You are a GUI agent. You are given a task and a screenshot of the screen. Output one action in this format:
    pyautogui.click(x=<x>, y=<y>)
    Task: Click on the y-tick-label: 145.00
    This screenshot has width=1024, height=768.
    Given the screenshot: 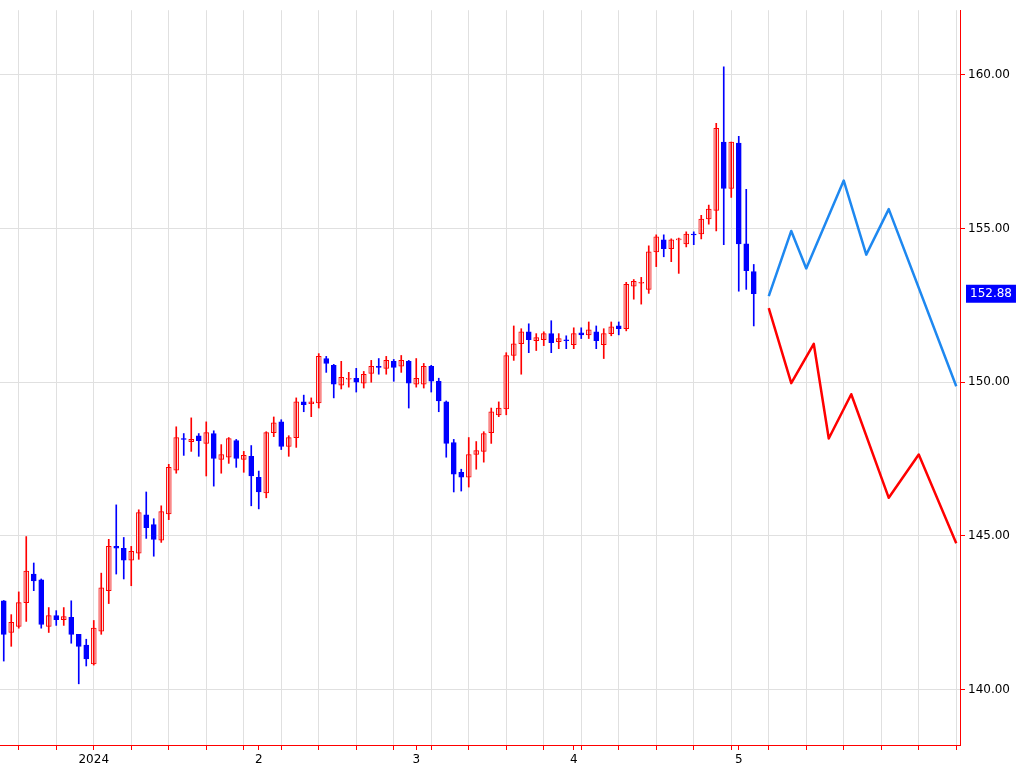 What is the action you would take?
    pyautogui.click(x=989, y=535)
    